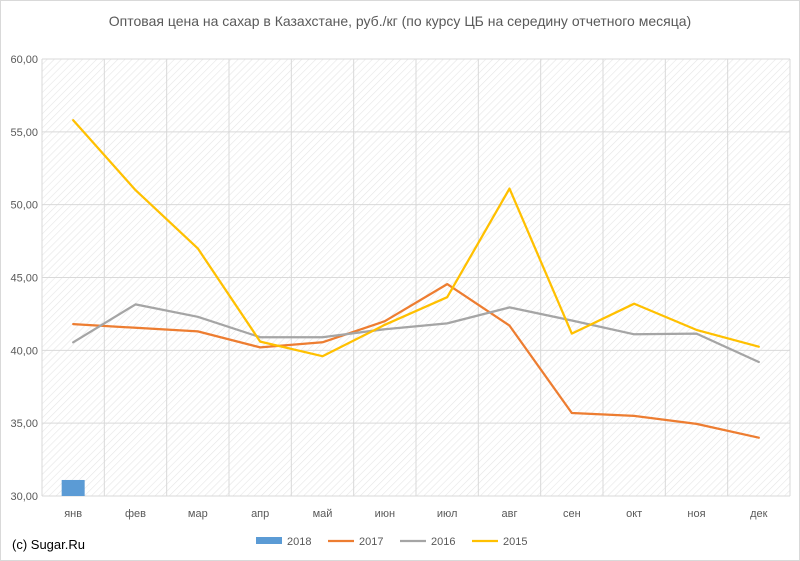 The width and height of the screenshot is (800, 561). I want to click on x-tick-label: июл, so click(447, 514).